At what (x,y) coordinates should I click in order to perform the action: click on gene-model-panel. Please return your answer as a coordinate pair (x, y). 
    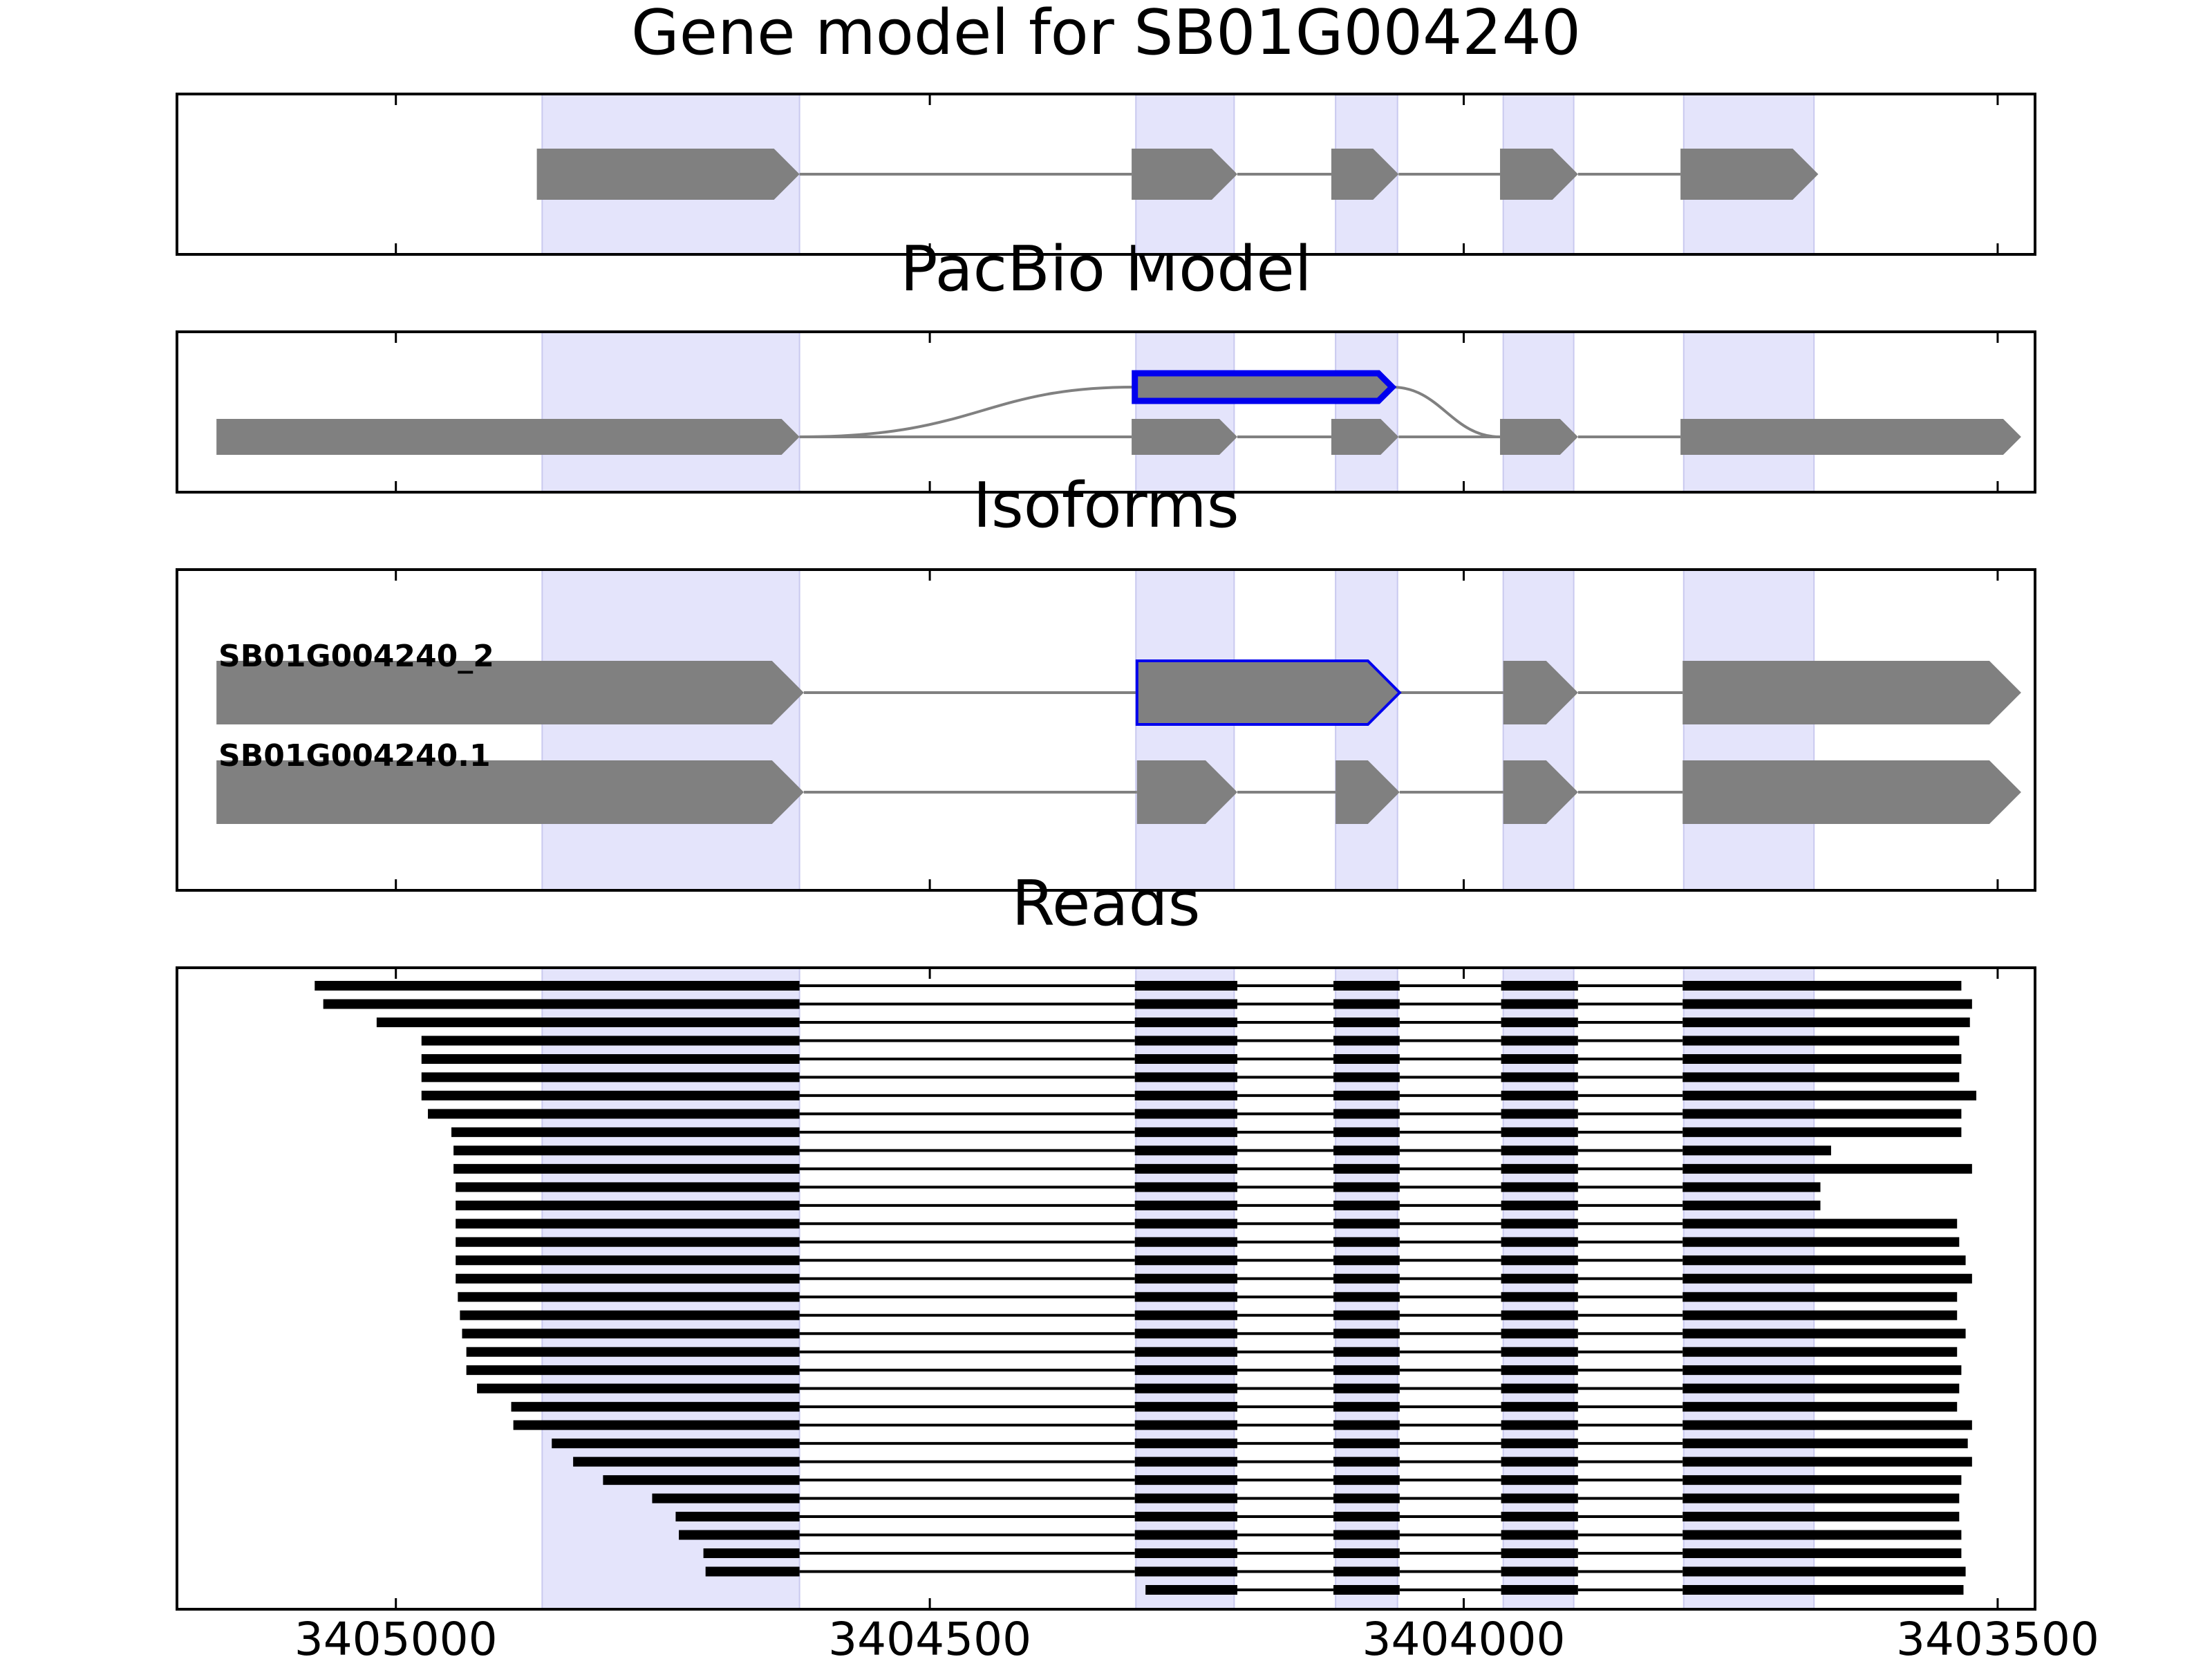
    Looking at the image, I should click on (1106, 174).